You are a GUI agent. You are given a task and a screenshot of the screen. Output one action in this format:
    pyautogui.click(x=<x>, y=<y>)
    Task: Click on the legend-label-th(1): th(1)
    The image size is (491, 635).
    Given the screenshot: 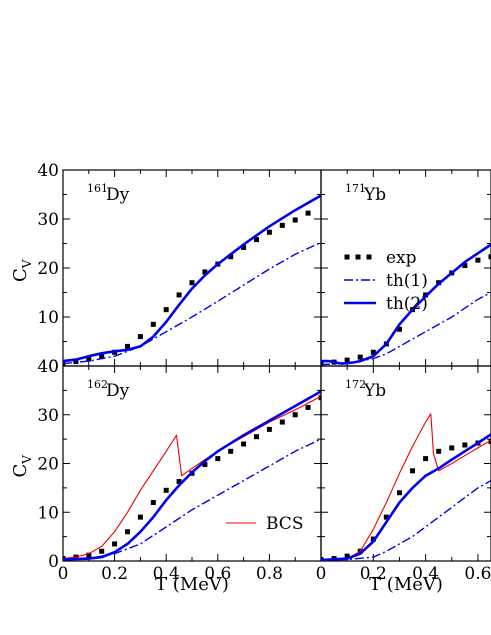 What is the action you would take?
    pyautogui.click(x=407, y=281)
    